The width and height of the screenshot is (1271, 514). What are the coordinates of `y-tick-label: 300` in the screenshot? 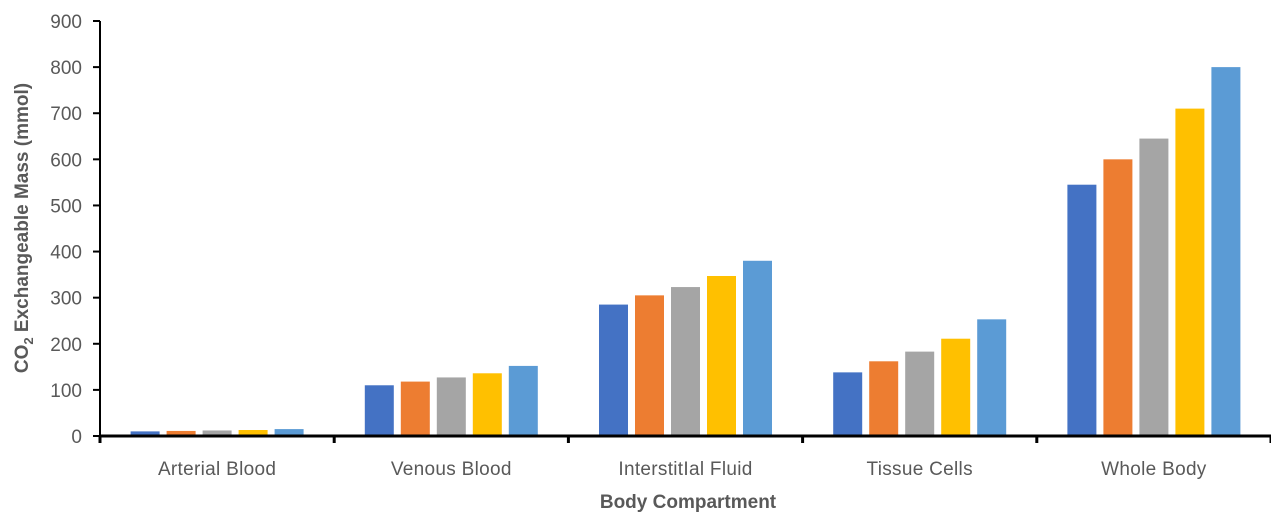 It's located at (66, 299).